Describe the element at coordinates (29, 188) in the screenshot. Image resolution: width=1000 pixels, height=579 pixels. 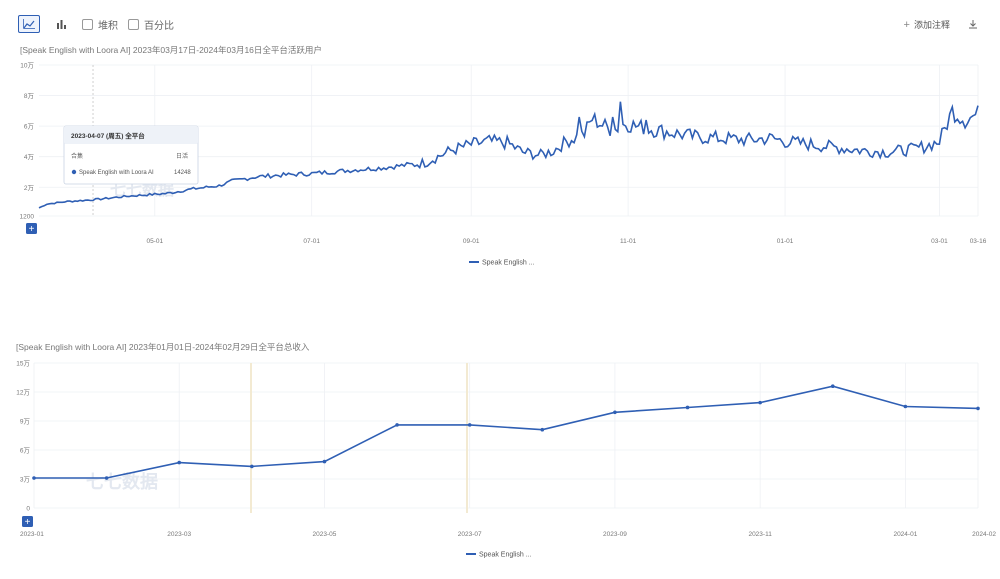
I see `chart1-y-tick-label: 2万` at that location.